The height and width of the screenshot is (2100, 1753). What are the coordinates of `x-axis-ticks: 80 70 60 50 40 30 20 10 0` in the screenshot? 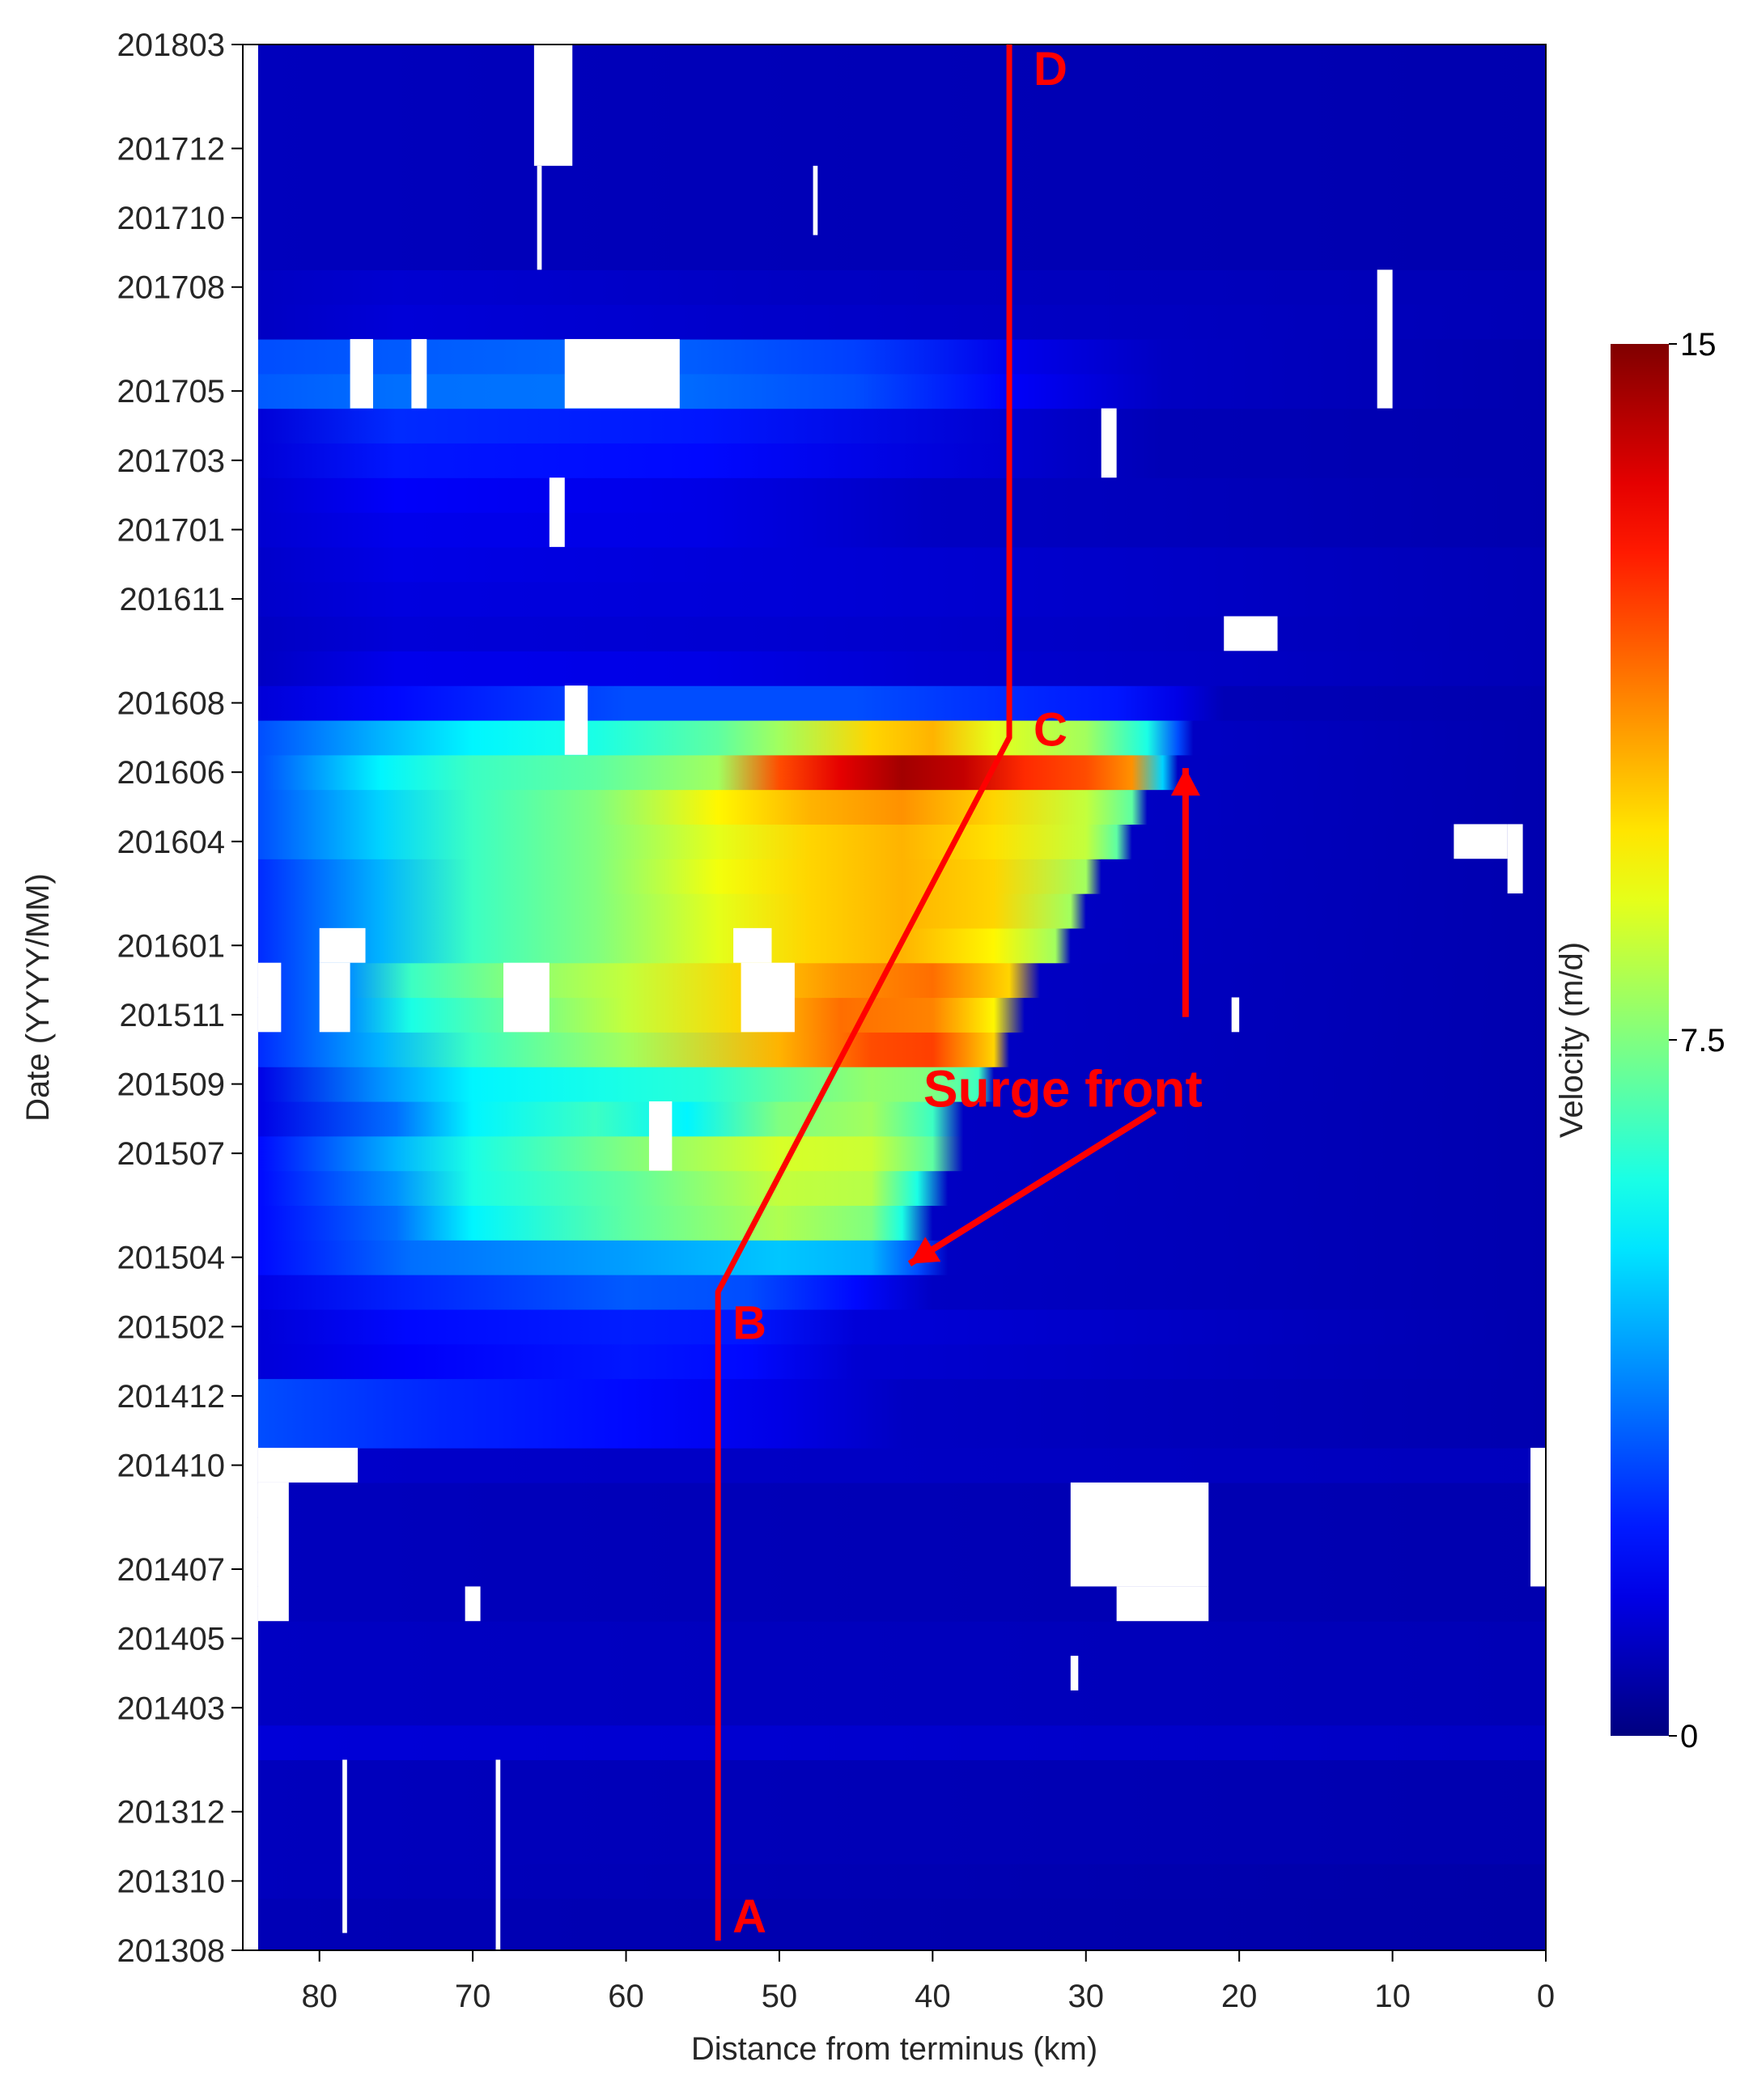 It's located at (928, 1982).